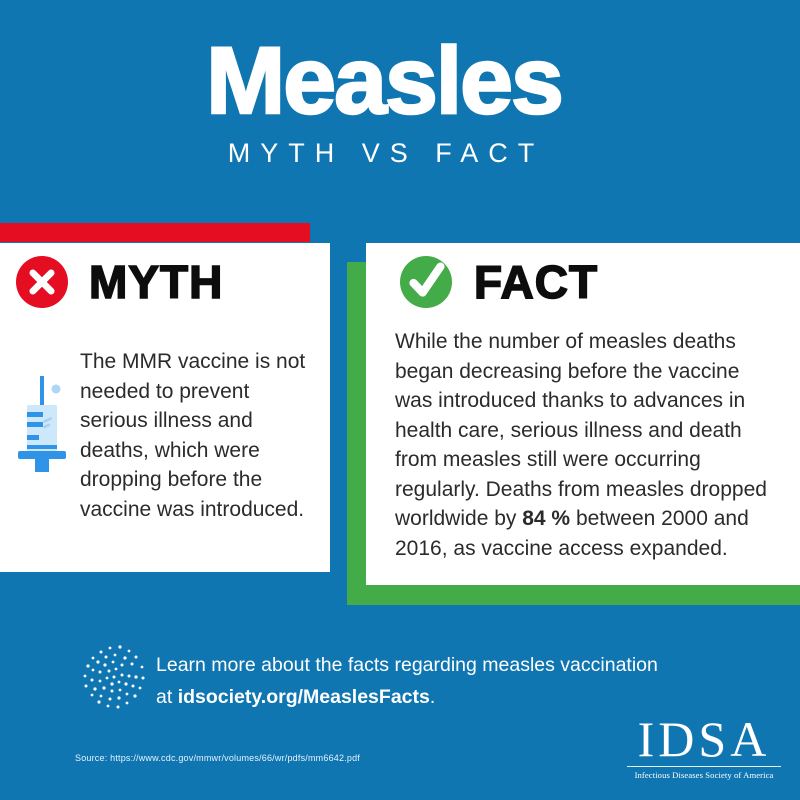 This screenshot has width=800, height=800. What do you see at coordinates (155, 232) in the screenshot?
I see `myth-accent-bar` at bounding box center [155, 232].